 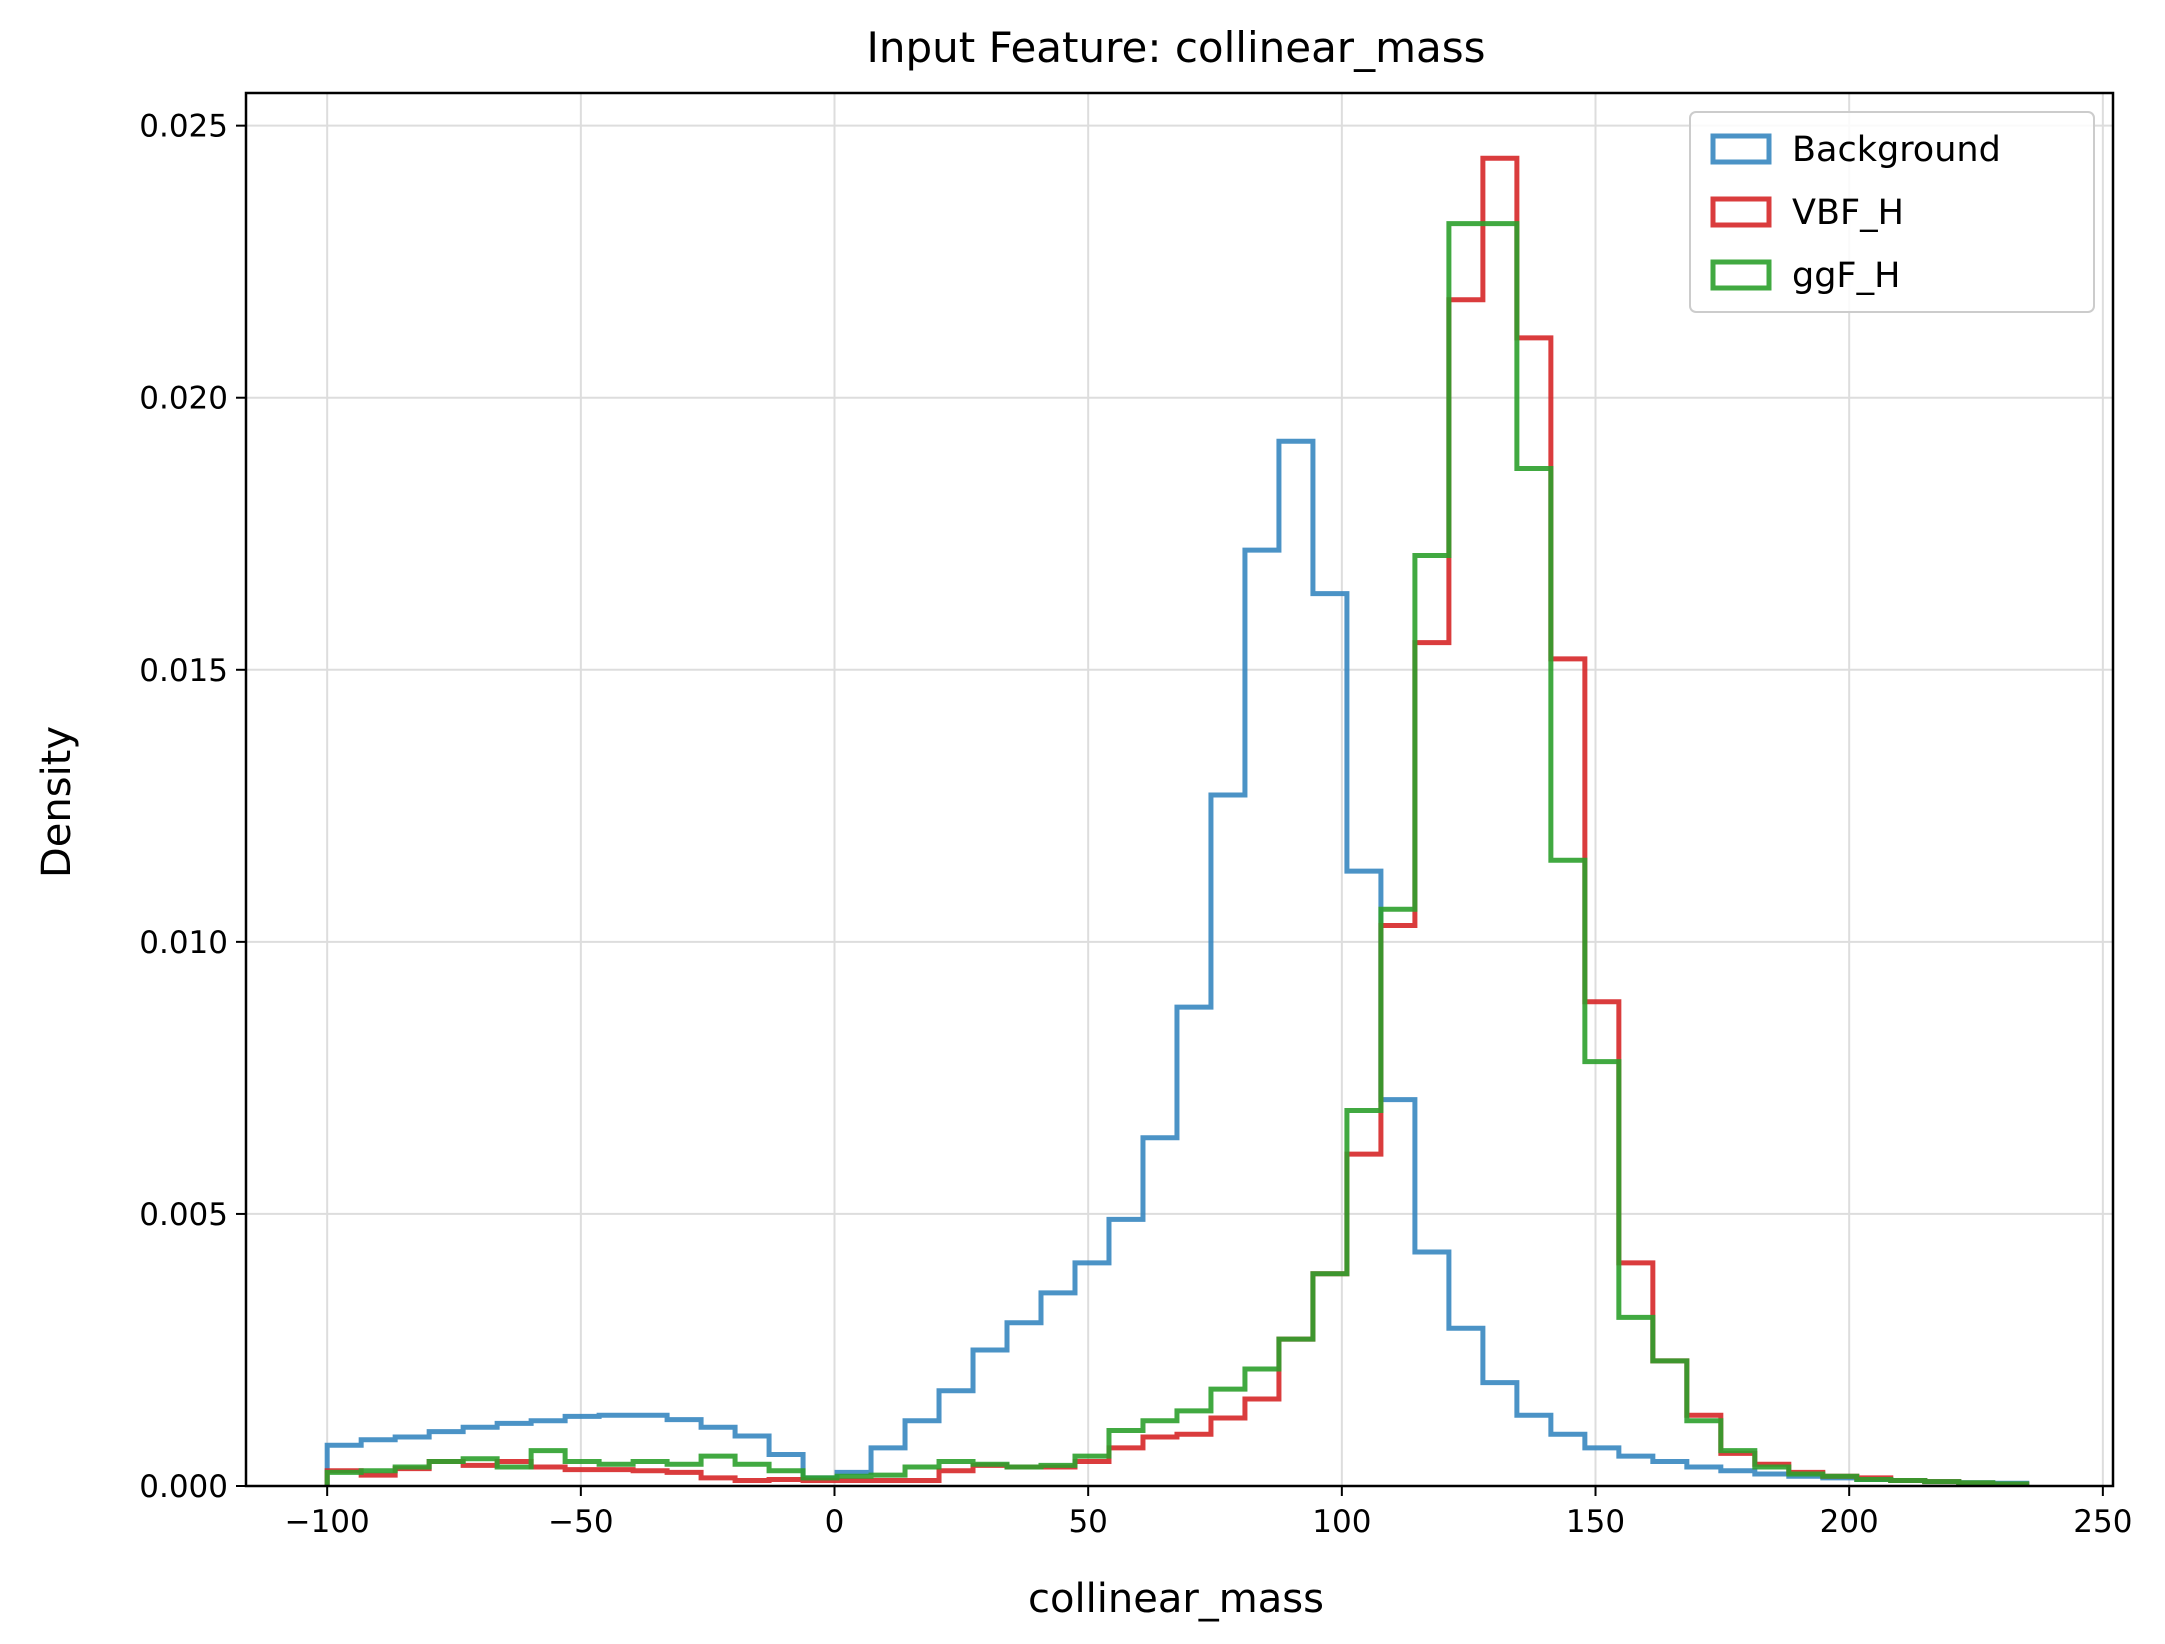 What do you see at coordinates (1849, 1522) in the screenshot?
I see `x-tick-label: 200` at bounding box center [1849, 1522].